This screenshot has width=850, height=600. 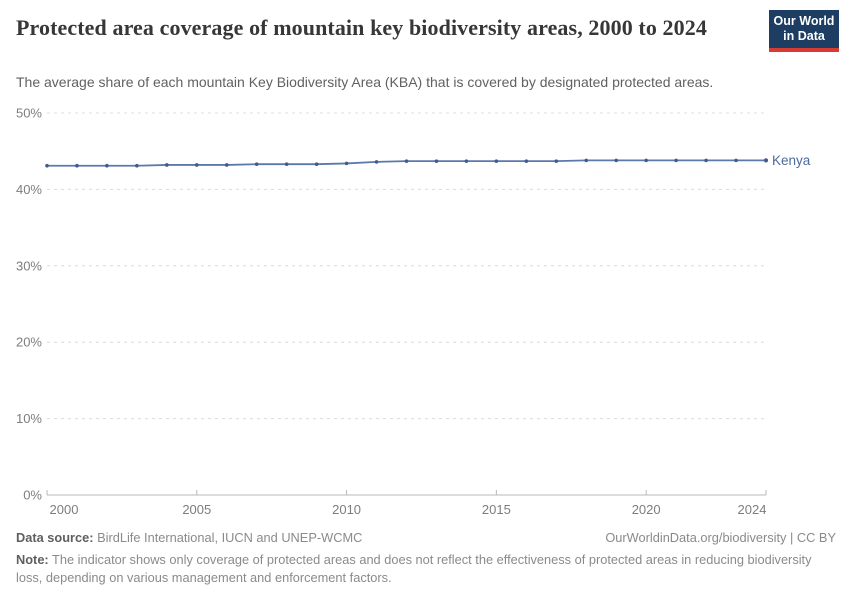 What do you see at coordinates (64, 509) in the screenshot?
I see `x-tick-label: 2000` at bounding box center [64, 509].